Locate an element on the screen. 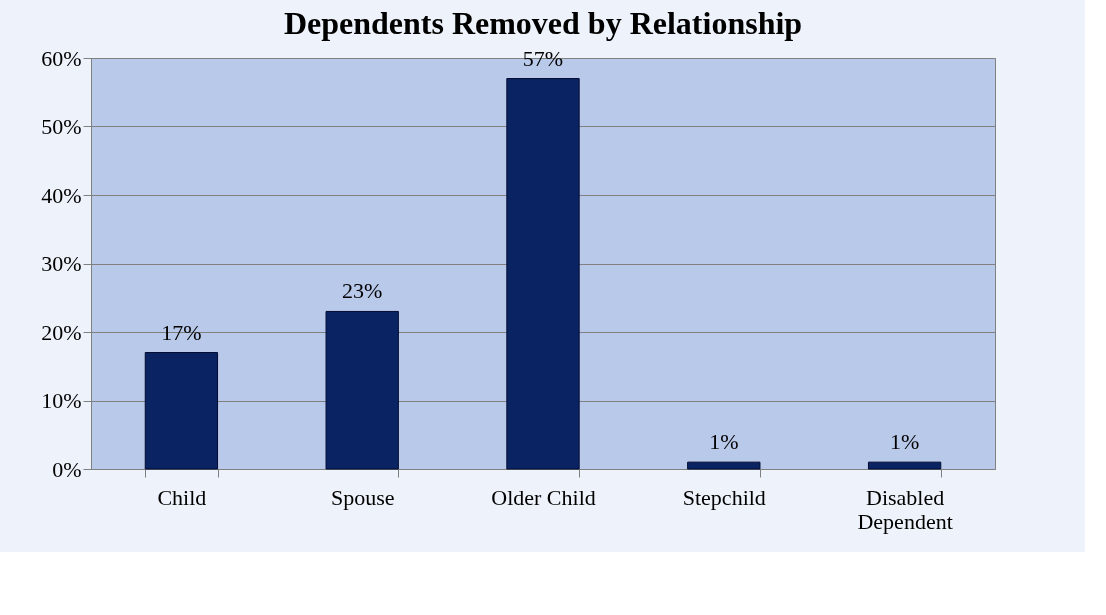  x-tick-label: Stepchild is located at coordinates (724, 497).